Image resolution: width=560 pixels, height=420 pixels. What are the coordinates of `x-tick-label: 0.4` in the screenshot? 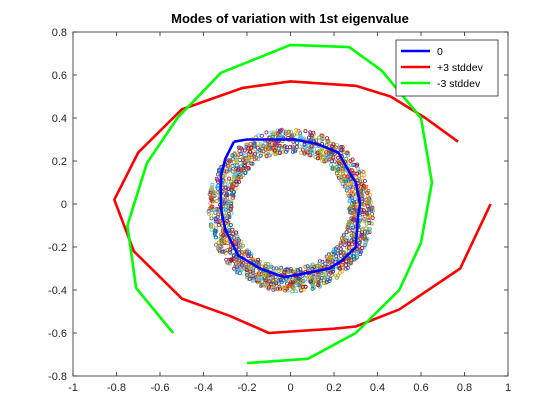 It's located at (377, 388).